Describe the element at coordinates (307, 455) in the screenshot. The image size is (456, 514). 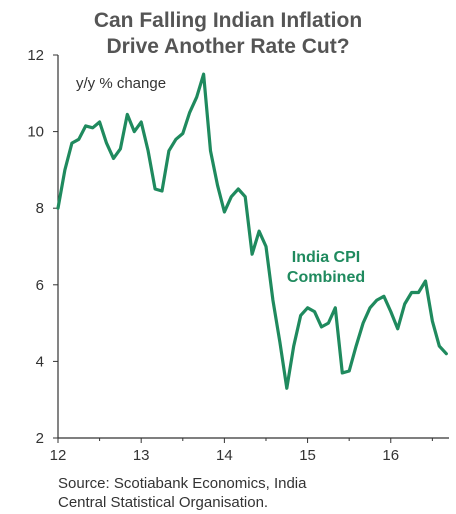
I see `x-tick-label: 15` at that location.